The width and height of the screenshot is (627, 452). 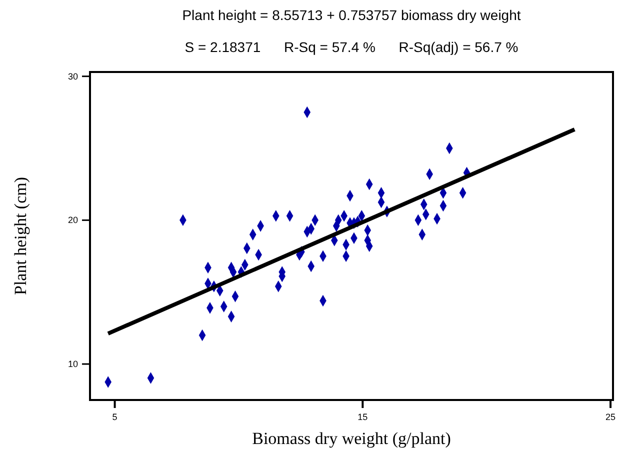 What do you see at coordinates (73, 220) in the screenshot?
I see `y-tick-label: 20` at bounding box center [73, 220].